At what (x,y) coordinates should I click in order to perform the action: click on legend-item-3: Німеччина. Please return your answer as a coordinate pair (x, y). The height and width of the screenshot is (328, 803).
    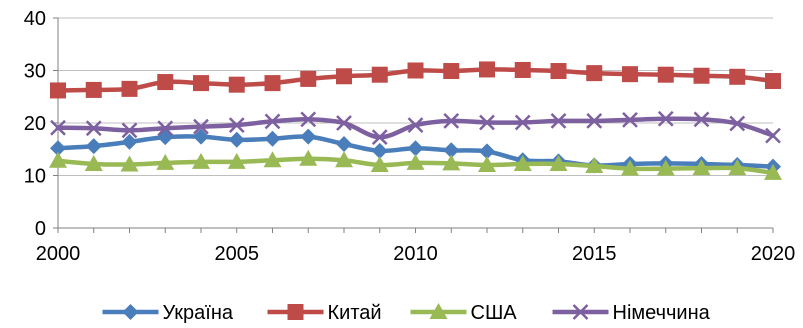
    Looking at the image, I should click on (632, 313).